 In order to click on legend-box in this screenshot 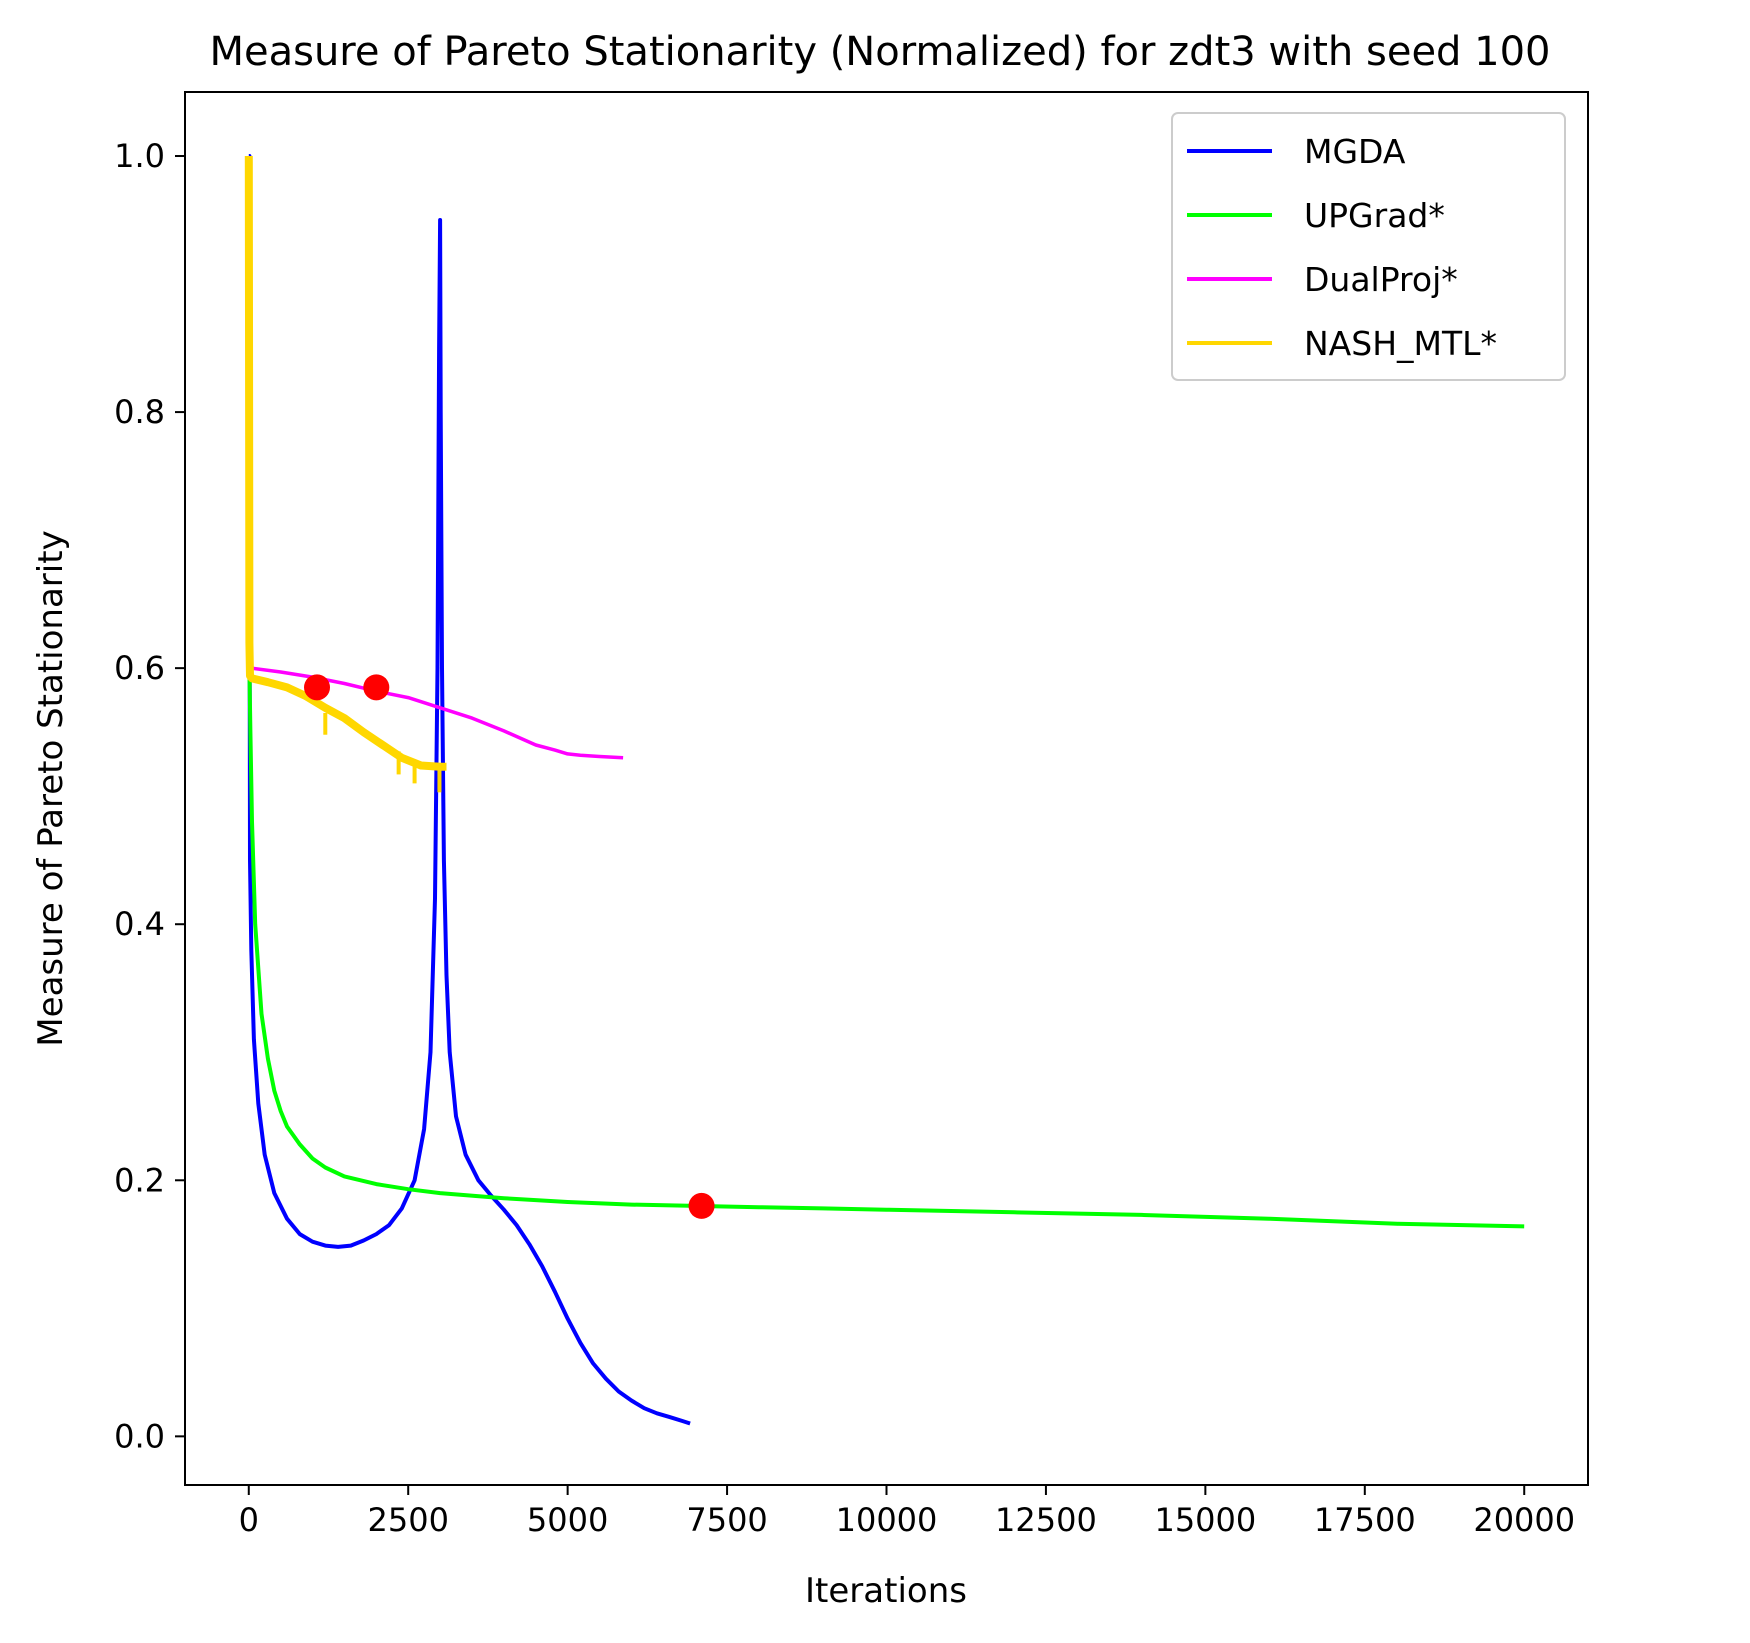, I will do `click(1368, 246)`.